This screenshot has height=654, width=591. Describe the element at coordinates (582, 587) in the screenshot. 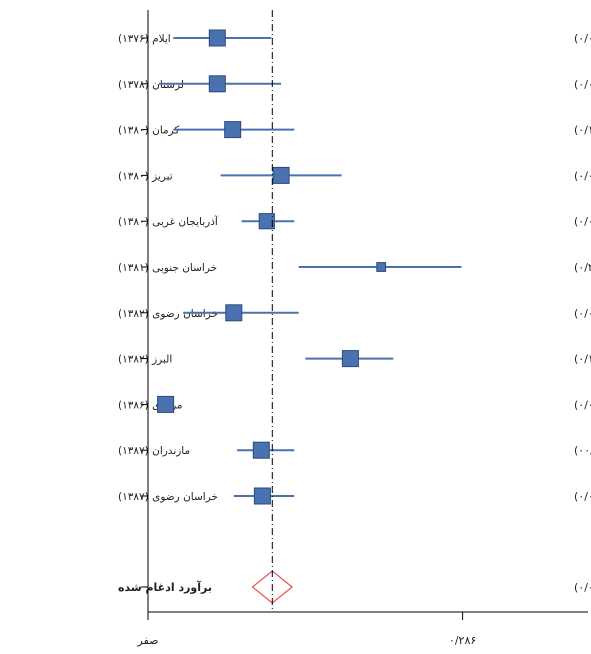

I see `pooled-ci-text: ۰/۰۵ (۰/۰۳ ،۰/۰۸)` at that location.